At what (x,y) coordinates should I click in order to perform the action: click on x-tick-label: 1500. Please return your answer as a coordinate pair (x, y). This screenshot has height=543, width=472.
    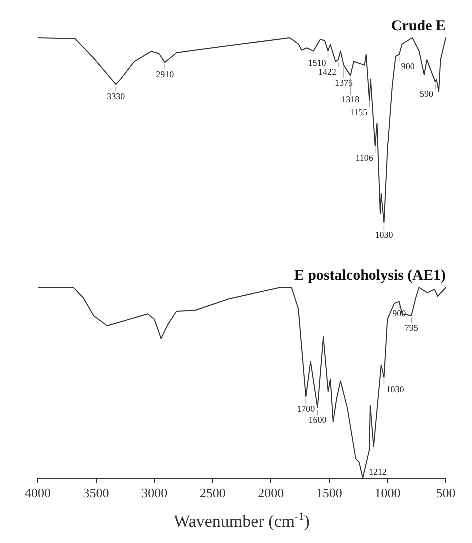
    Looking at the image, I should click on (329, 493).